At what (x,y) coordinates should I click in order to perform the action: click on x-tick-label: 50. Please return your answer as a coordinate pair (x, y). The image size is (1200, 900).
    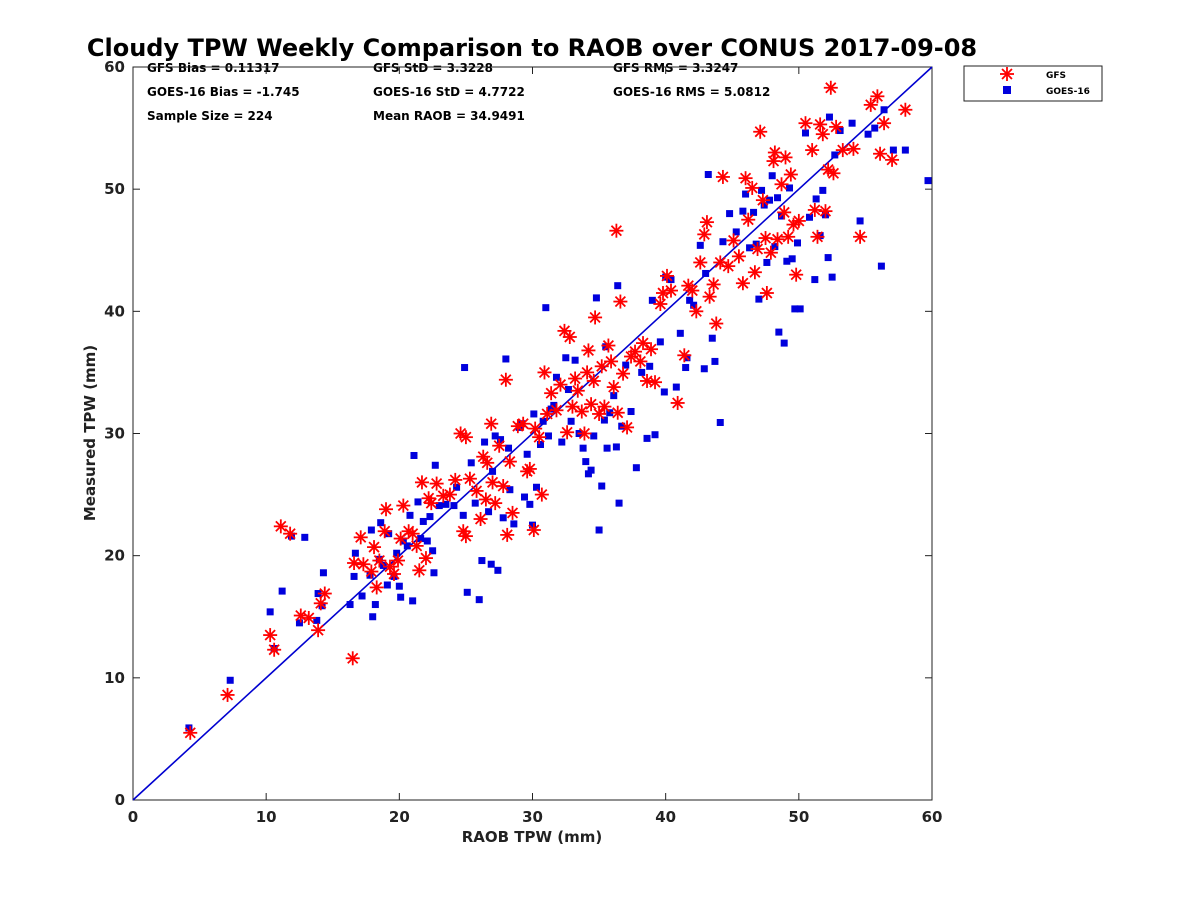
    Looking at the image, I should click on (798, 817).